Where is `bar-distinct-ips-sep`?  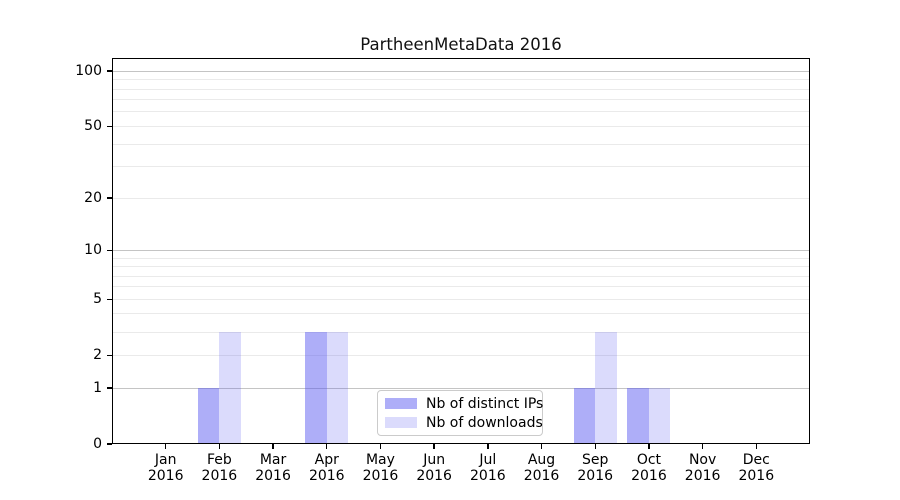 bar-distinct-ips-sep is located at coordinates (584, 416).